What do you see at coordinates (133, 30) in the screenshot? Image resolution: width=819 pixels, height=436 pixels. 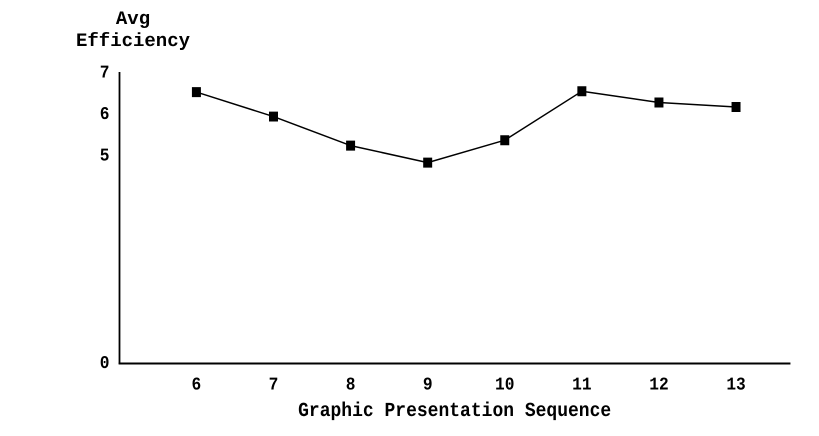 I see `y-axis-title: Avg Efficiency` at bounding box center [133, 30].